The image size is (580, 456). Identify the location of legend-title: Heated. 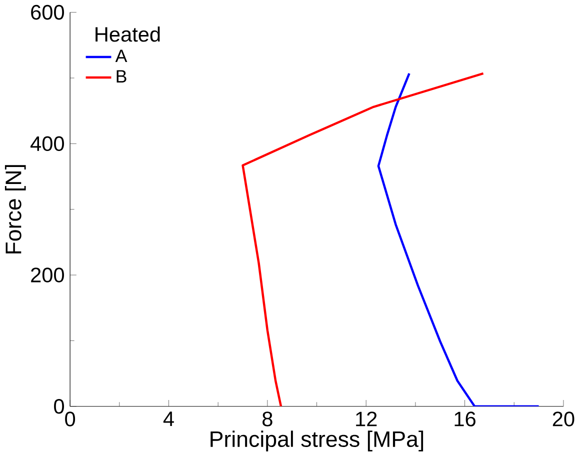
(128, 34).